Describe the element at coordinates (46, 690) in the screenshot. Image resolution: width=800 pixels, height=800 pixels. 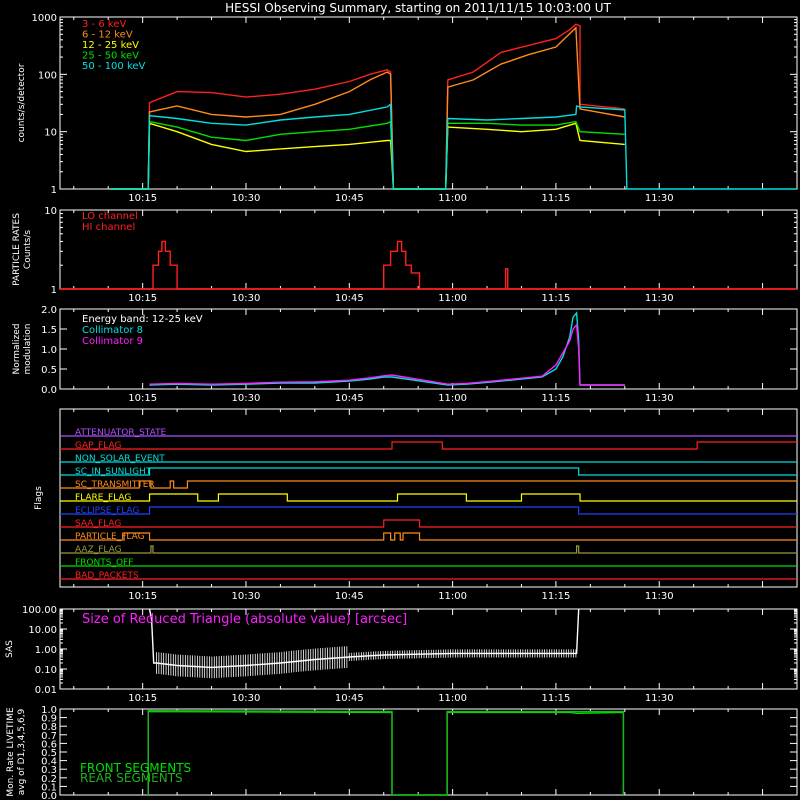
I see `y-tick-label: 0.01` at that location.